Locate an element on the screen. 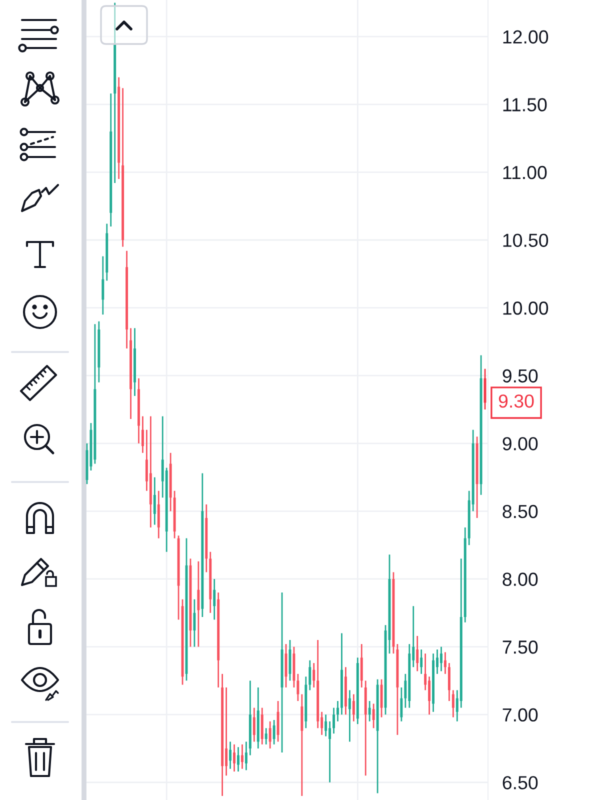  y-tick-label: 10.50 is located at coordinates (525, 240).